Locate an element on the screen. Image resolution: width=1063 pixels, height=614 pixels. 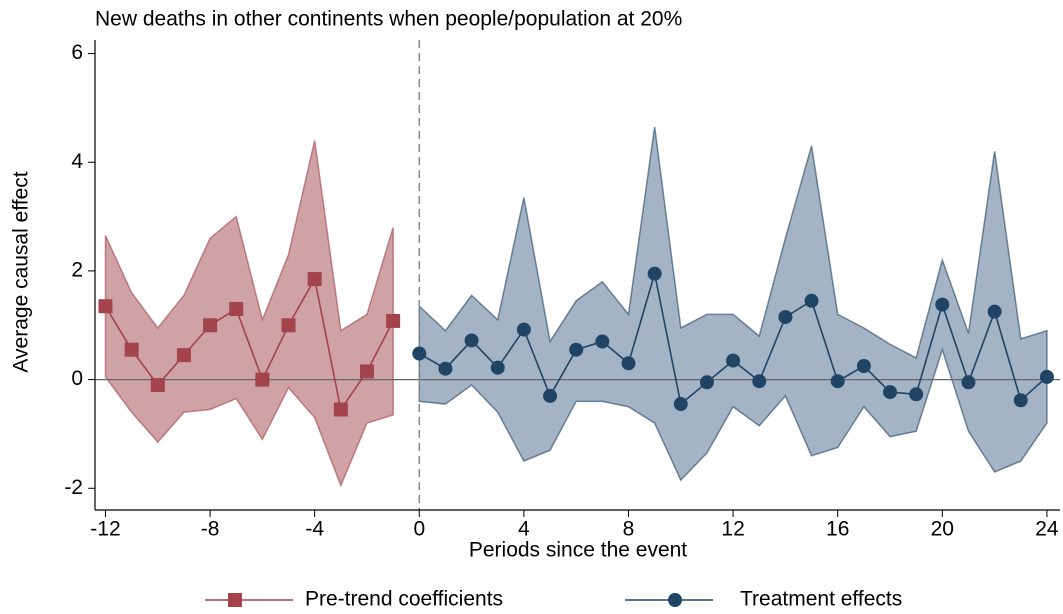
legend-label: Pre-trend coefficients is located at coordinates (404, 599).